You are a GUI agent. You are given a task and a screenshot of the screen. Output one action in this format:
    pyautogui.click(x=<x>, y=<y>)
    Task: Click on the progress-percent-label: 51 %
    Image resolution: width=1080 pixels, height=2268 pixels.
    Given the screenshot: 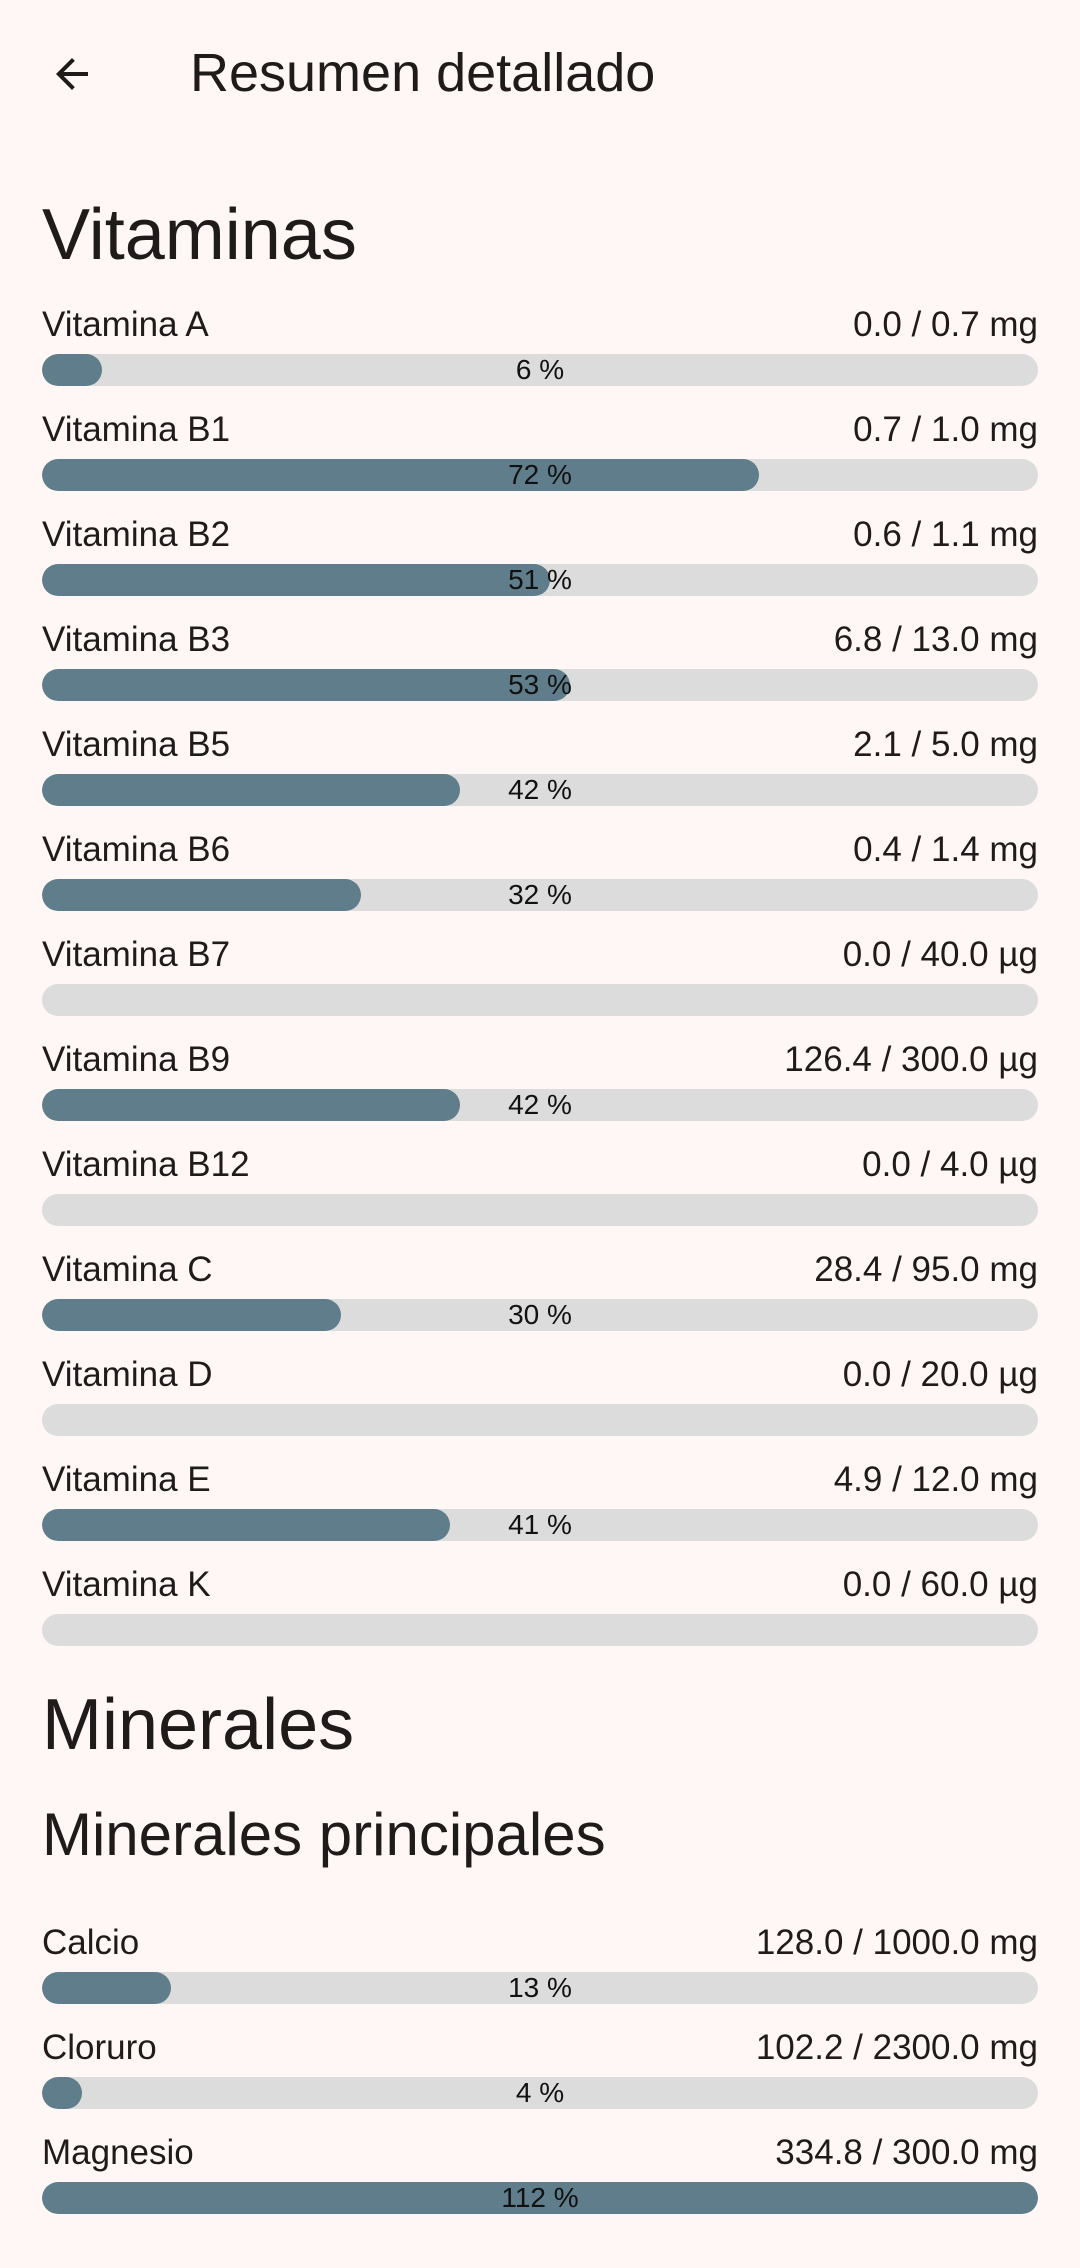 What is the action you would take?
    pyautogui.click(x=540, y=579)
    